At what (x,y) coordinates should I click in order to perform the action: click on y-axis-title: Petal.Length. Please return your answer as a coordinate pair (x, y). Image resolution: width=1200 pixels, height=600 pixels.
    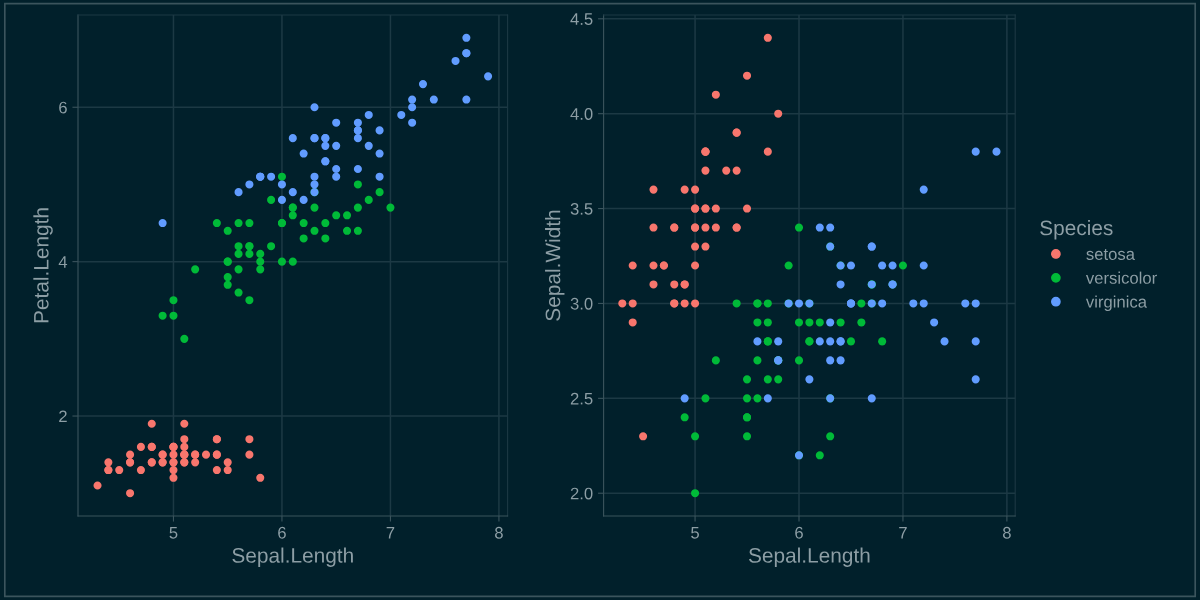
    Looking at the image, I should click on (43, 265).